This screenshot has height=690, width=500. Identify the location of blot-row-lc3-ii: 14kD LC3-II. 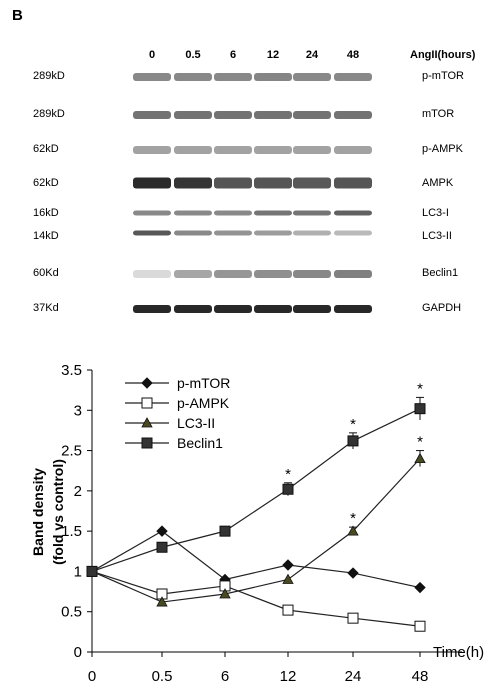
(242, 236).